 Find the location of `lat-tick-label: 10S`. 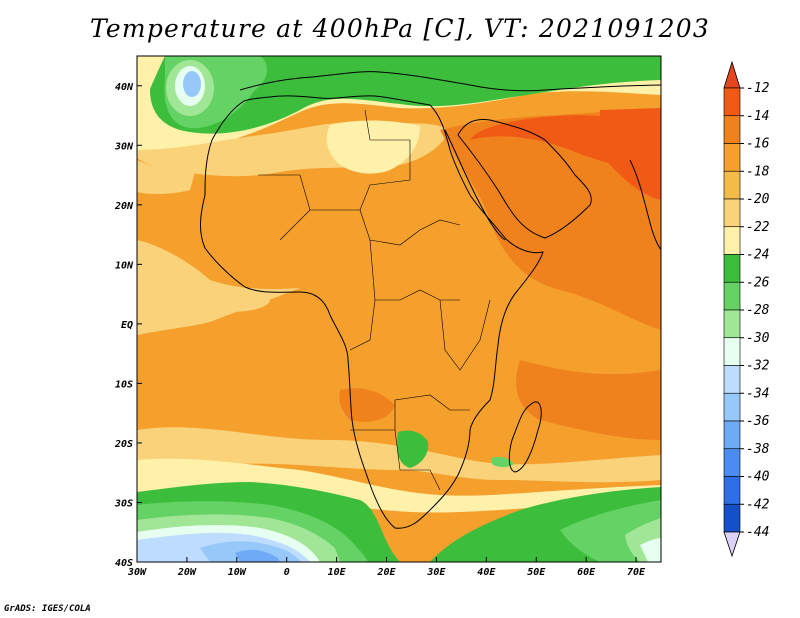

lat-tick-label: 10S is located at coordinates (124, 384).